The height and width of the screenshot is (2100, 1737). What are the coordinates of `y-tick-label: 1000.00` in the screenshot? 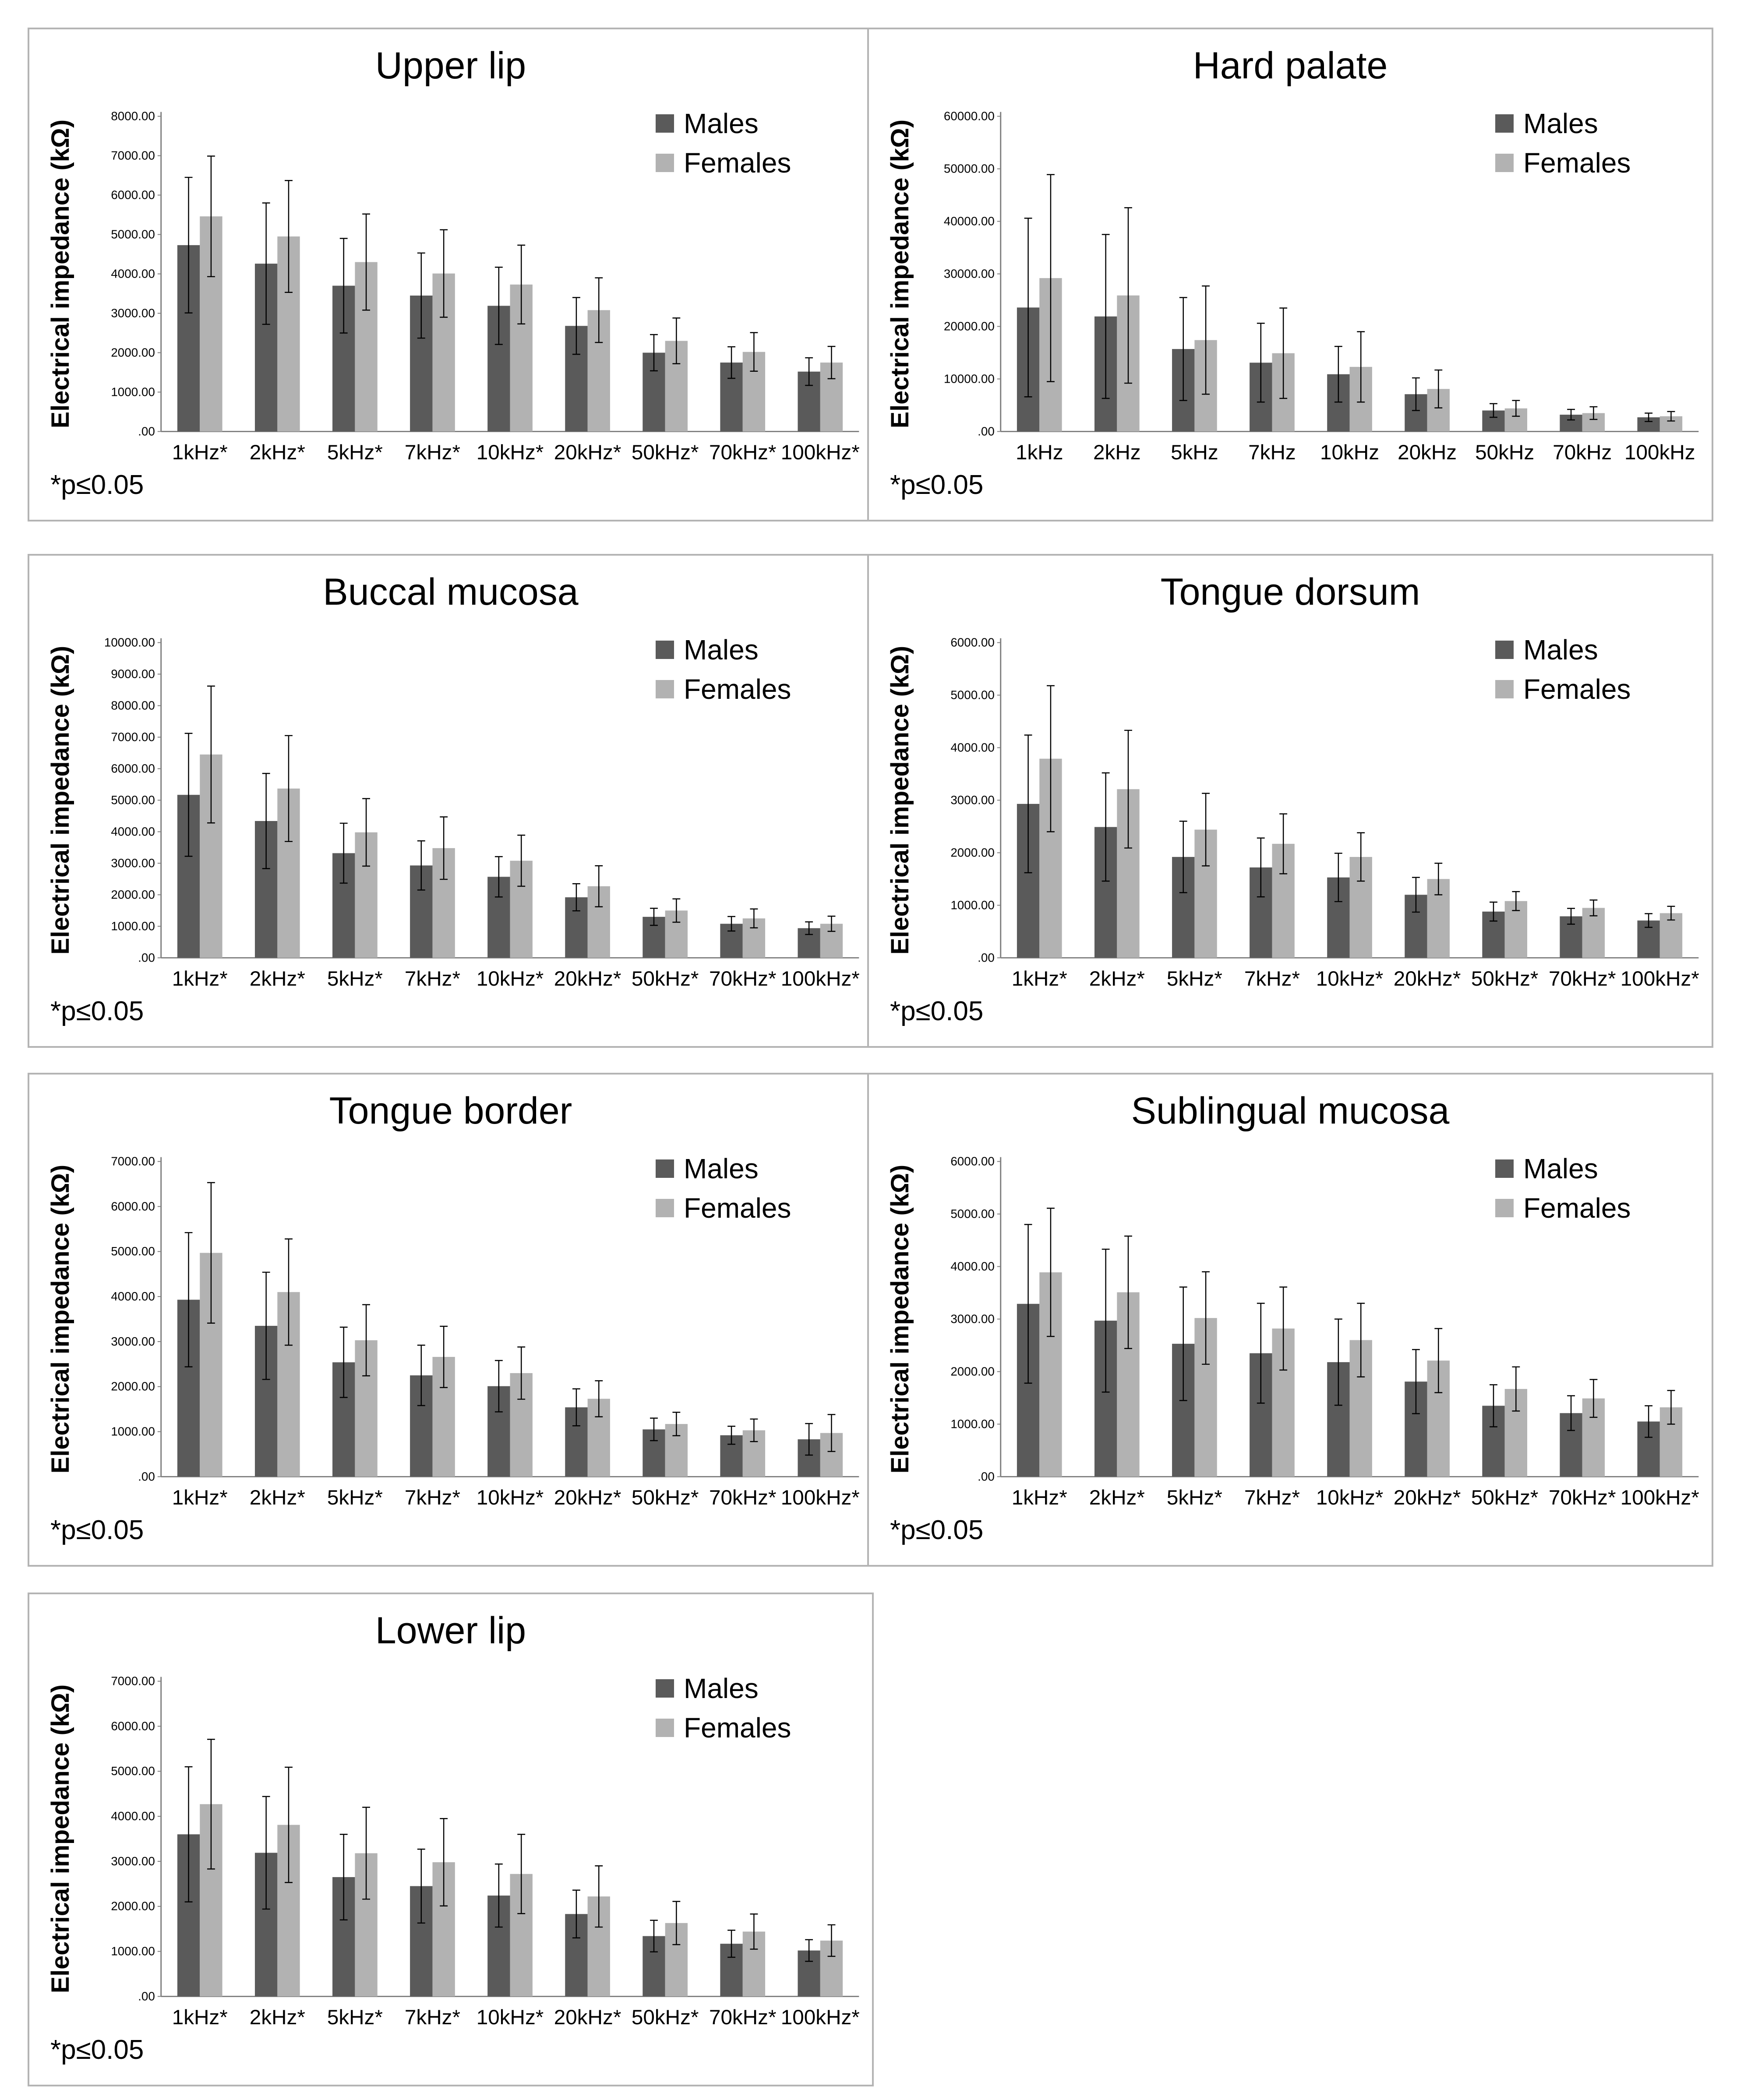 It's located at (133, 1431).